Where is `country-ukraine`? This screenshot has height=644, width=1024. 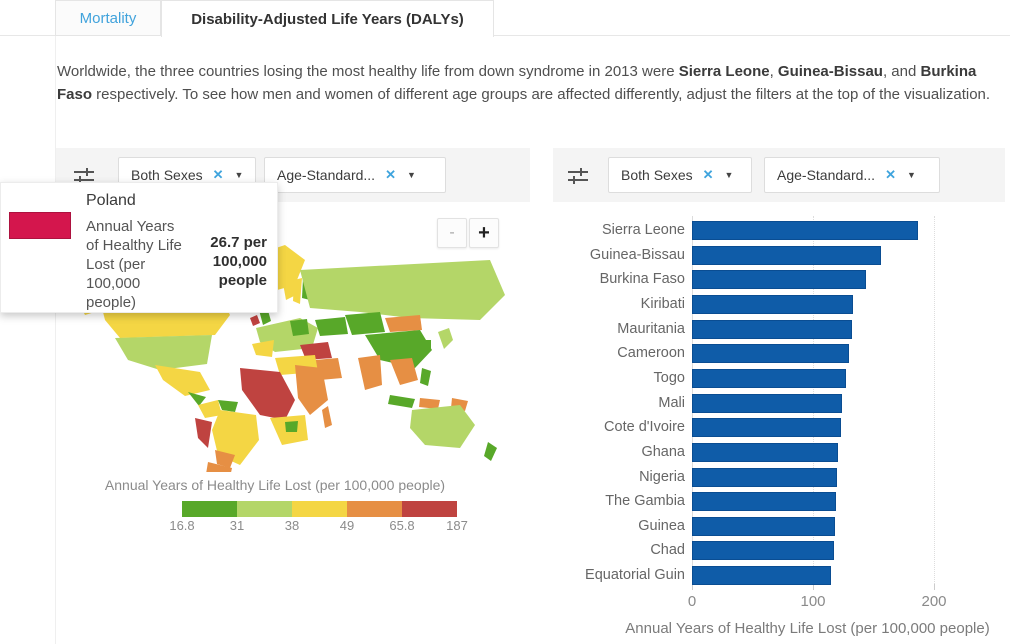 country-ukraine is located at coordinates (331, 326).